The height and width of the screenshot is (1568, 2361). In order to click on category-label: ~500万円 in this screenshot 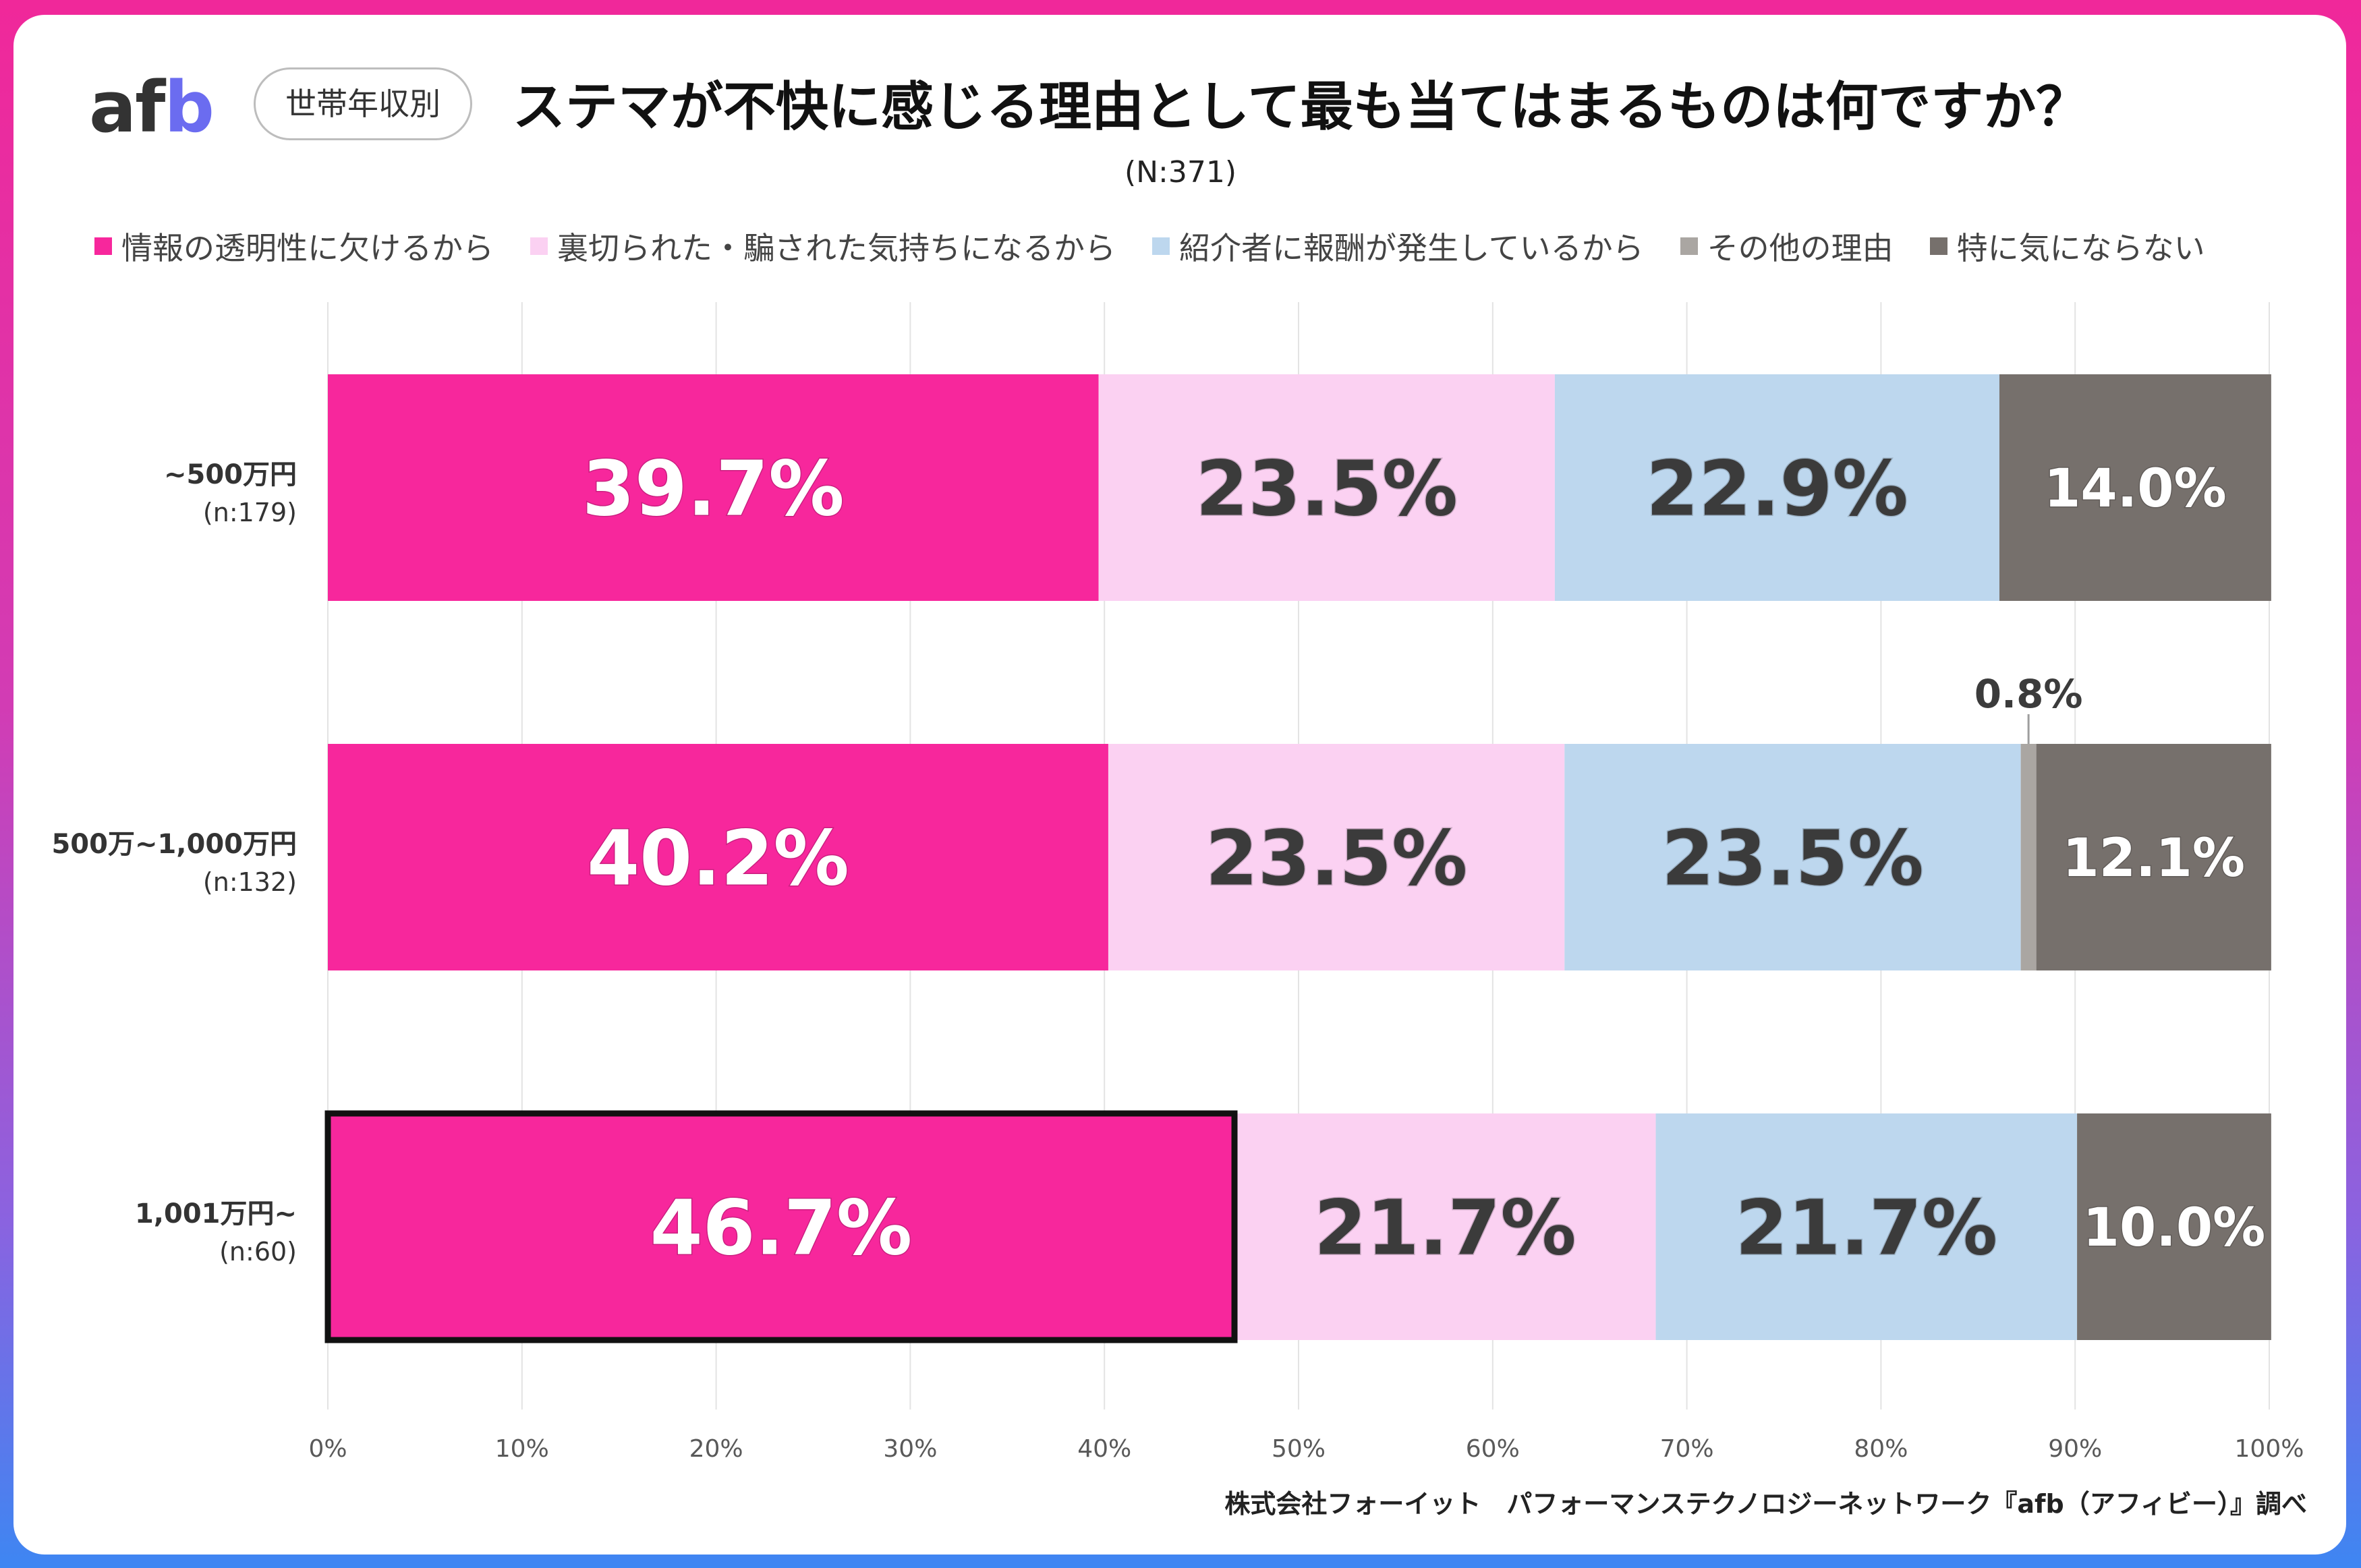, I will do `click(231, 475)`.